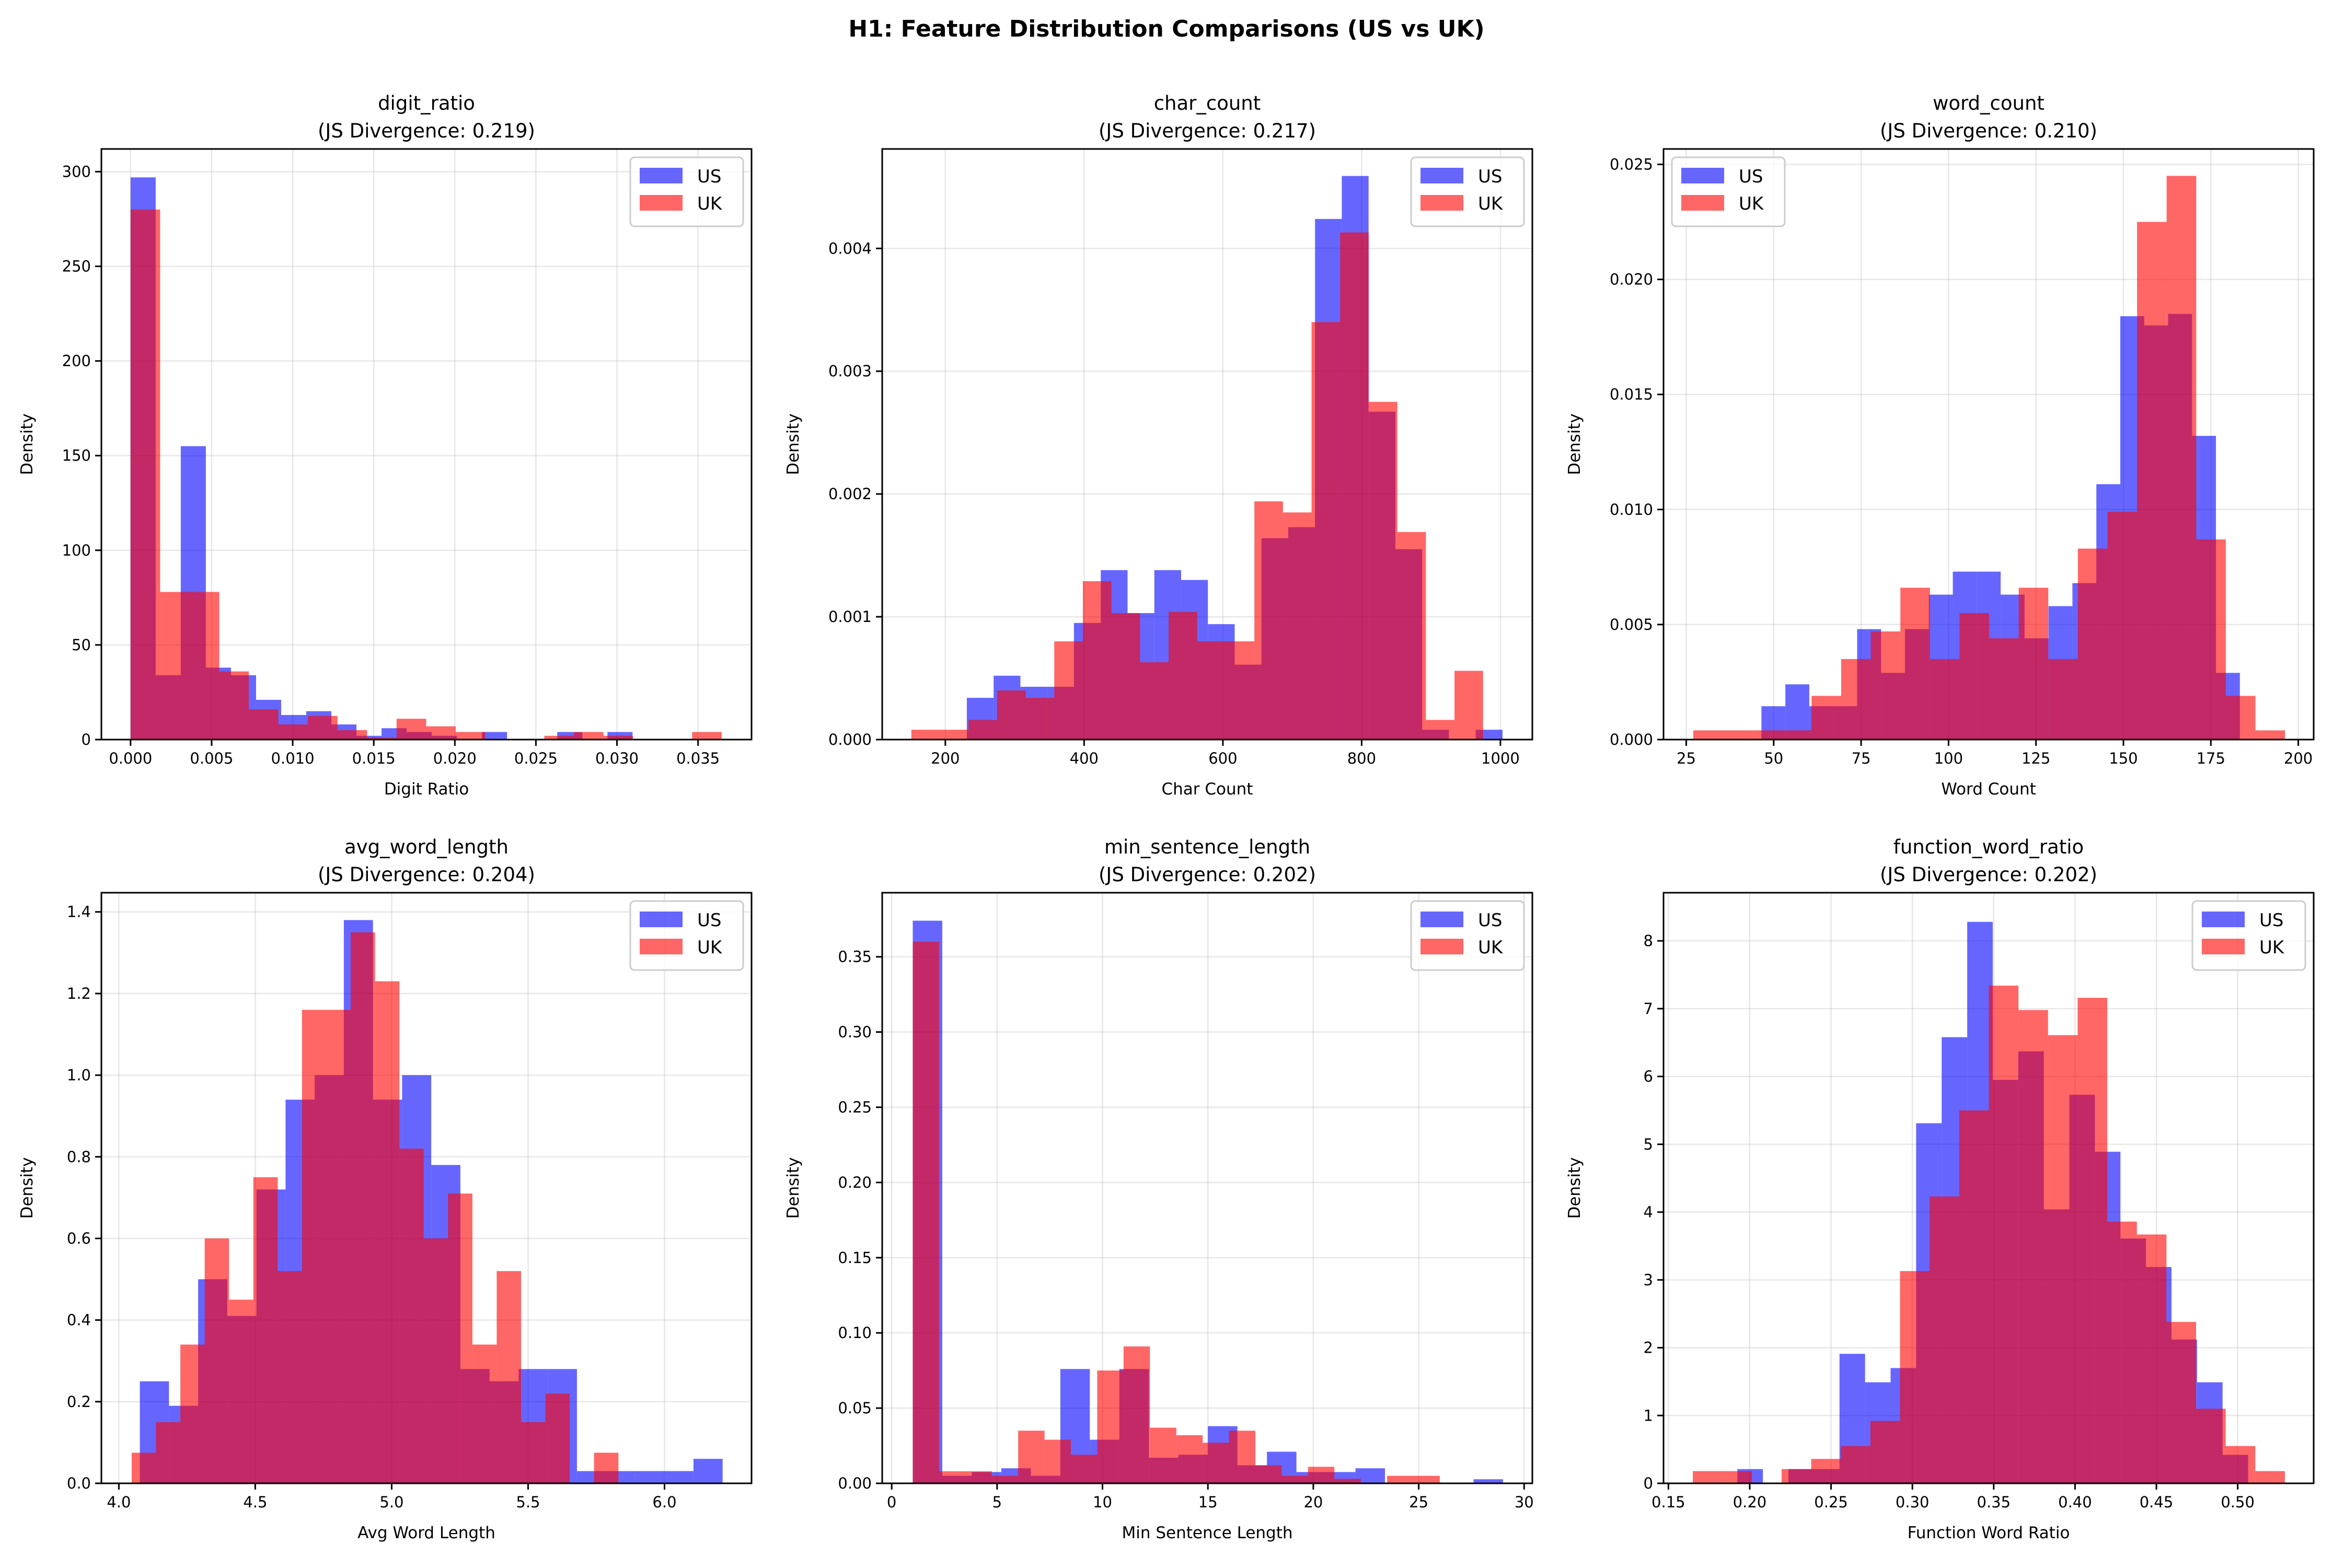 The width and height of the screenshot is (2333, 1568). Describe the element at coordinates (536, 758) in the screenshot. I see `x-tick-label: 0.025` at that location.